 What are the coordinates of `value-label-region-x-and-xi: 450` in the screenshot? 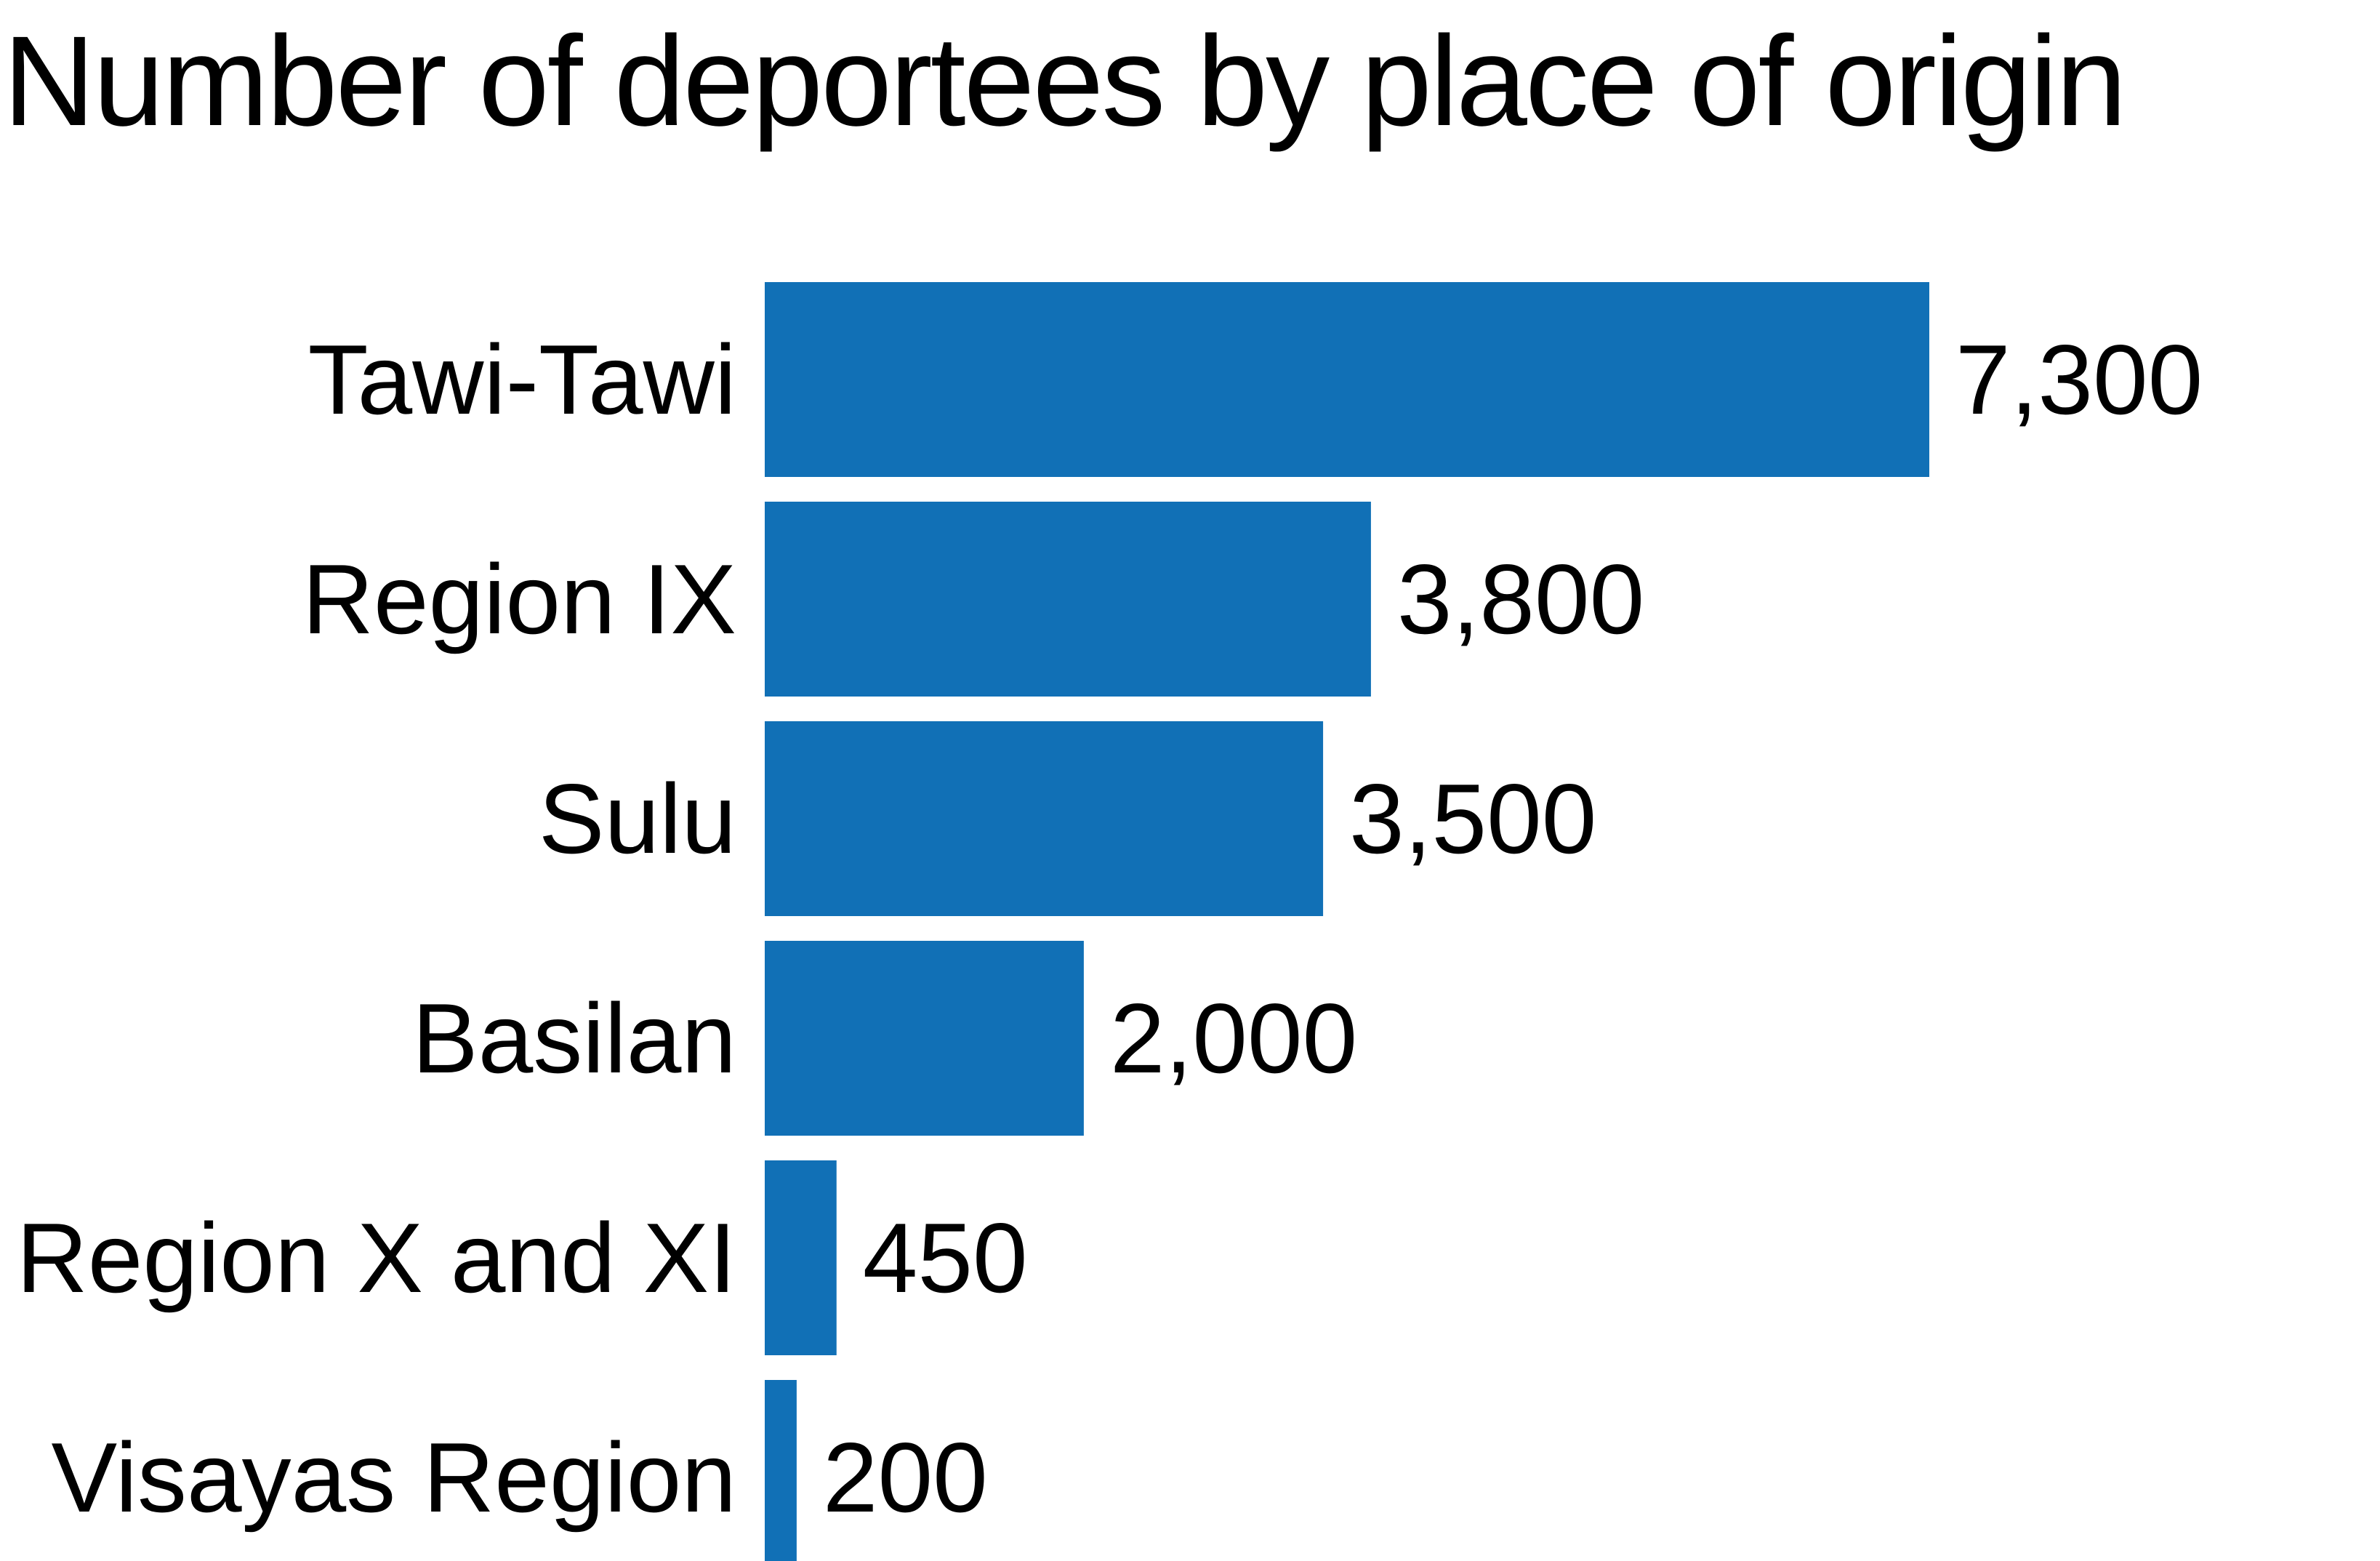 It's located at (945, 1258).